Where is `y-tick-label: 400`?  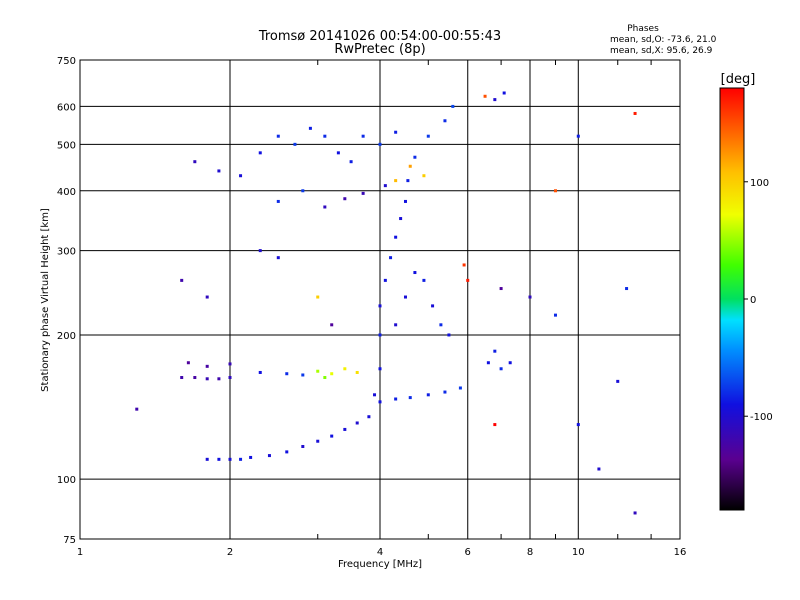 y-tick-label: 400 is located at coordinates (66, 192).